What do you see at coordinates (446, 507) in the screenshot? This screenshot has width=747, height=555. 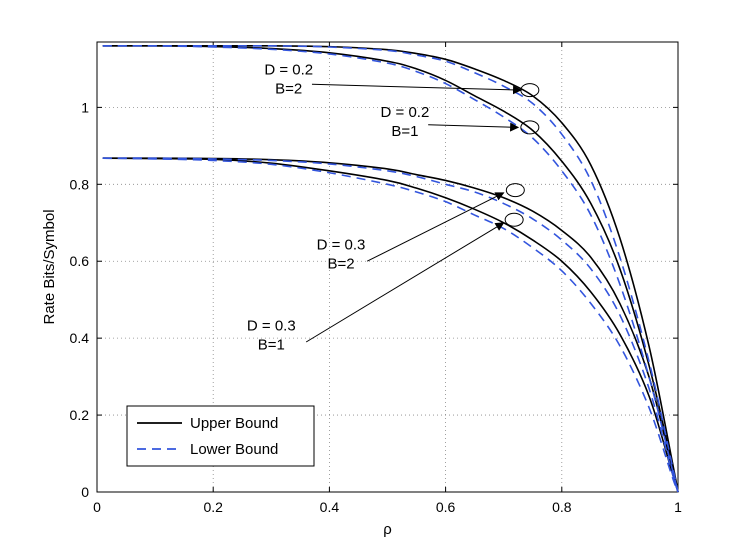 I see `x-tick-label: 0.6` at bounding box center [446, 507].